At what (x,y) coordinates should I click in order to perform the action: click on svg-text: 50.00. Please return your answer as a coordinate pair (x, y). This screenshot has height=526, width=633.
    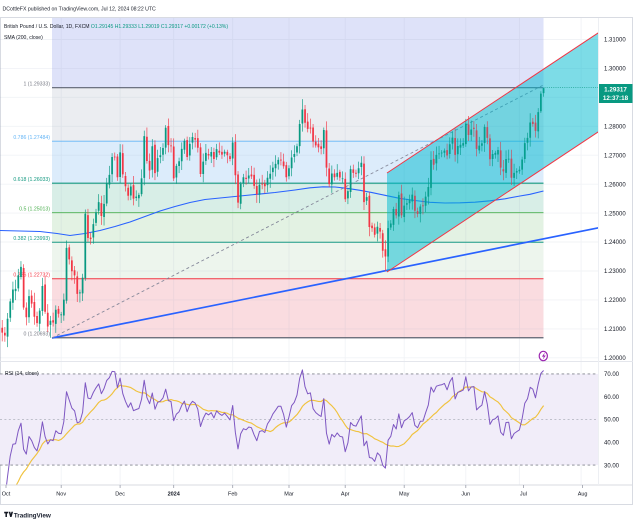
    Looking at the image, I should click on (612, 421).